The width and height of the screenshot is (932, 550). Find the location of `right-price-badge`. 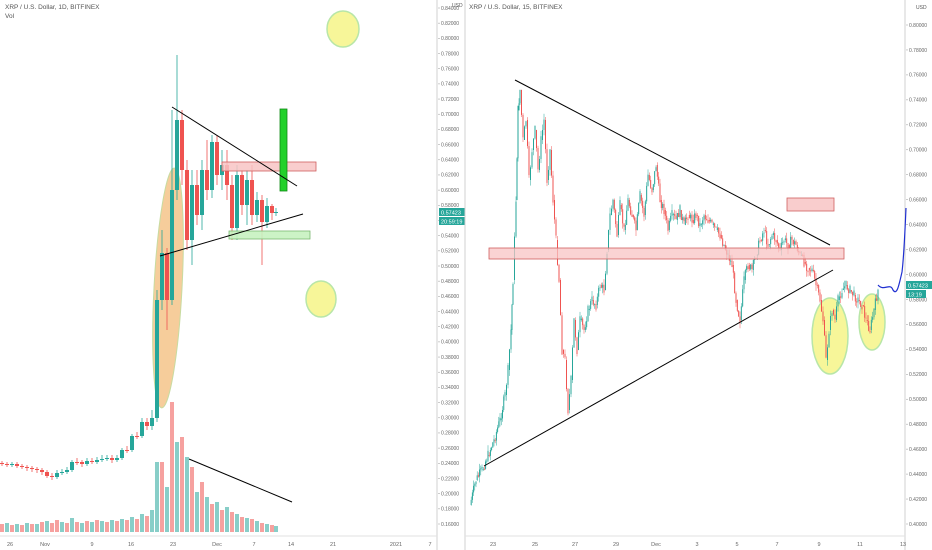

right-price-badge is located at coordinates (919, 285).